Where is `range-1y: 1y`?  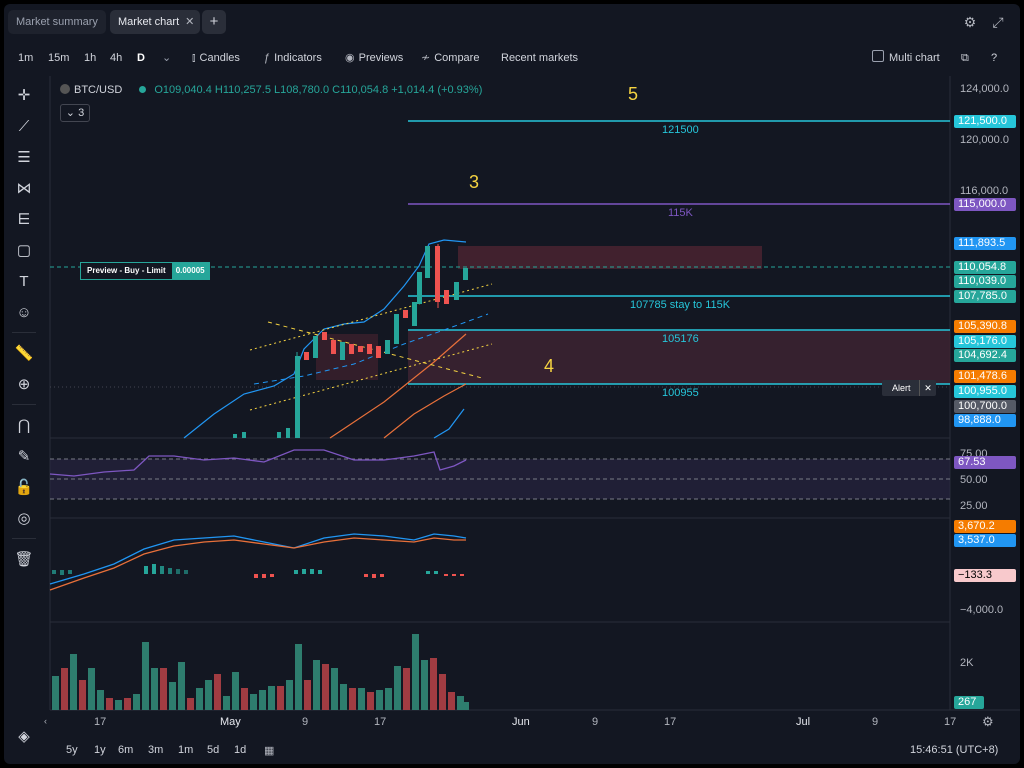
range-1y: 1y is located at coordinates (100, 750).